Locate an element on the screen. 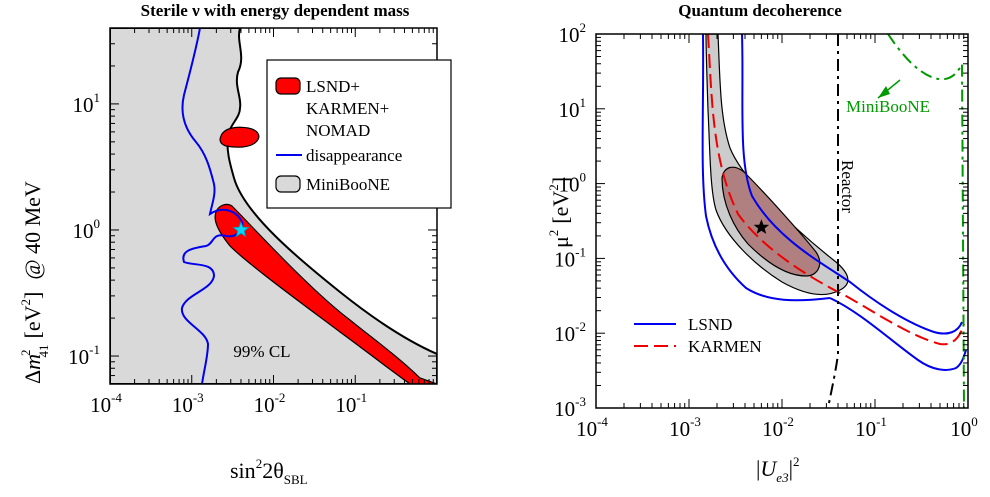 The image size is (990, 497). legend-lsnd-line3: NOMAD is located at coordinates (338, 130).